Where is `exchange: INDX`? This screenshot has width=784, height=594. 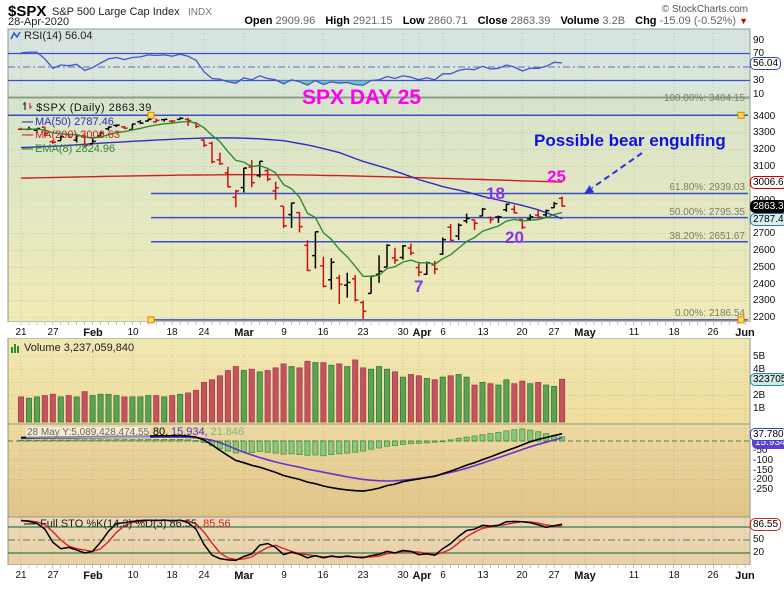
exchange: INDX is located at coordinates (200, 12).